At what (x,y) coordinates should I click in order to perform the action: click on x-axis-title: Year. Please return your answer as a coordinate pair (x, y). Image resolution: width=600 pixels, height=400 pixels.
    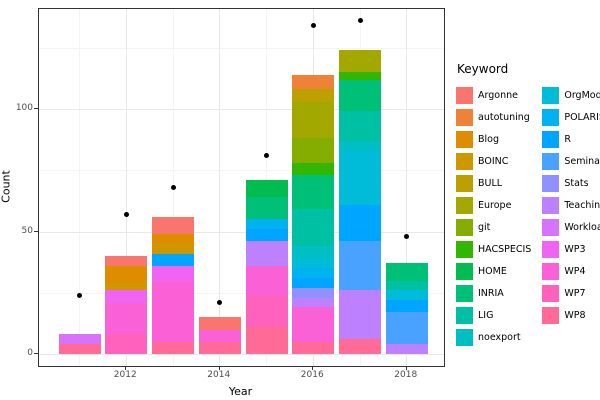
    Looking at the image, I should click on (240, 391).